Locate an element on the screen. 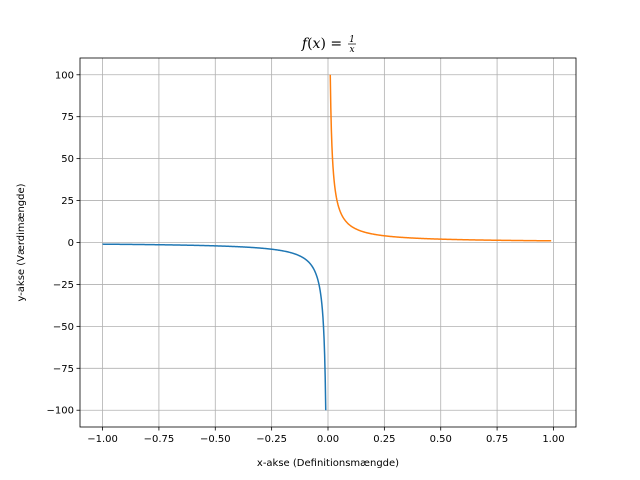 The height and width of the screenshot is (480, 640). x-tick-label: 0.50 is located at coordinates (441, 439).